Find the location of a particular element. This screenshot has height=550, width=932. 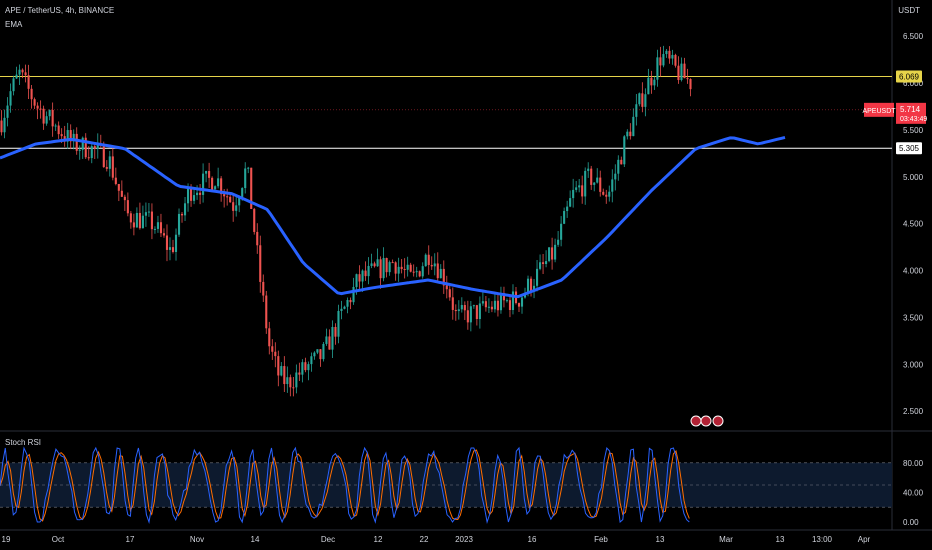

last-price-tag is located at coordinates (911, 113).